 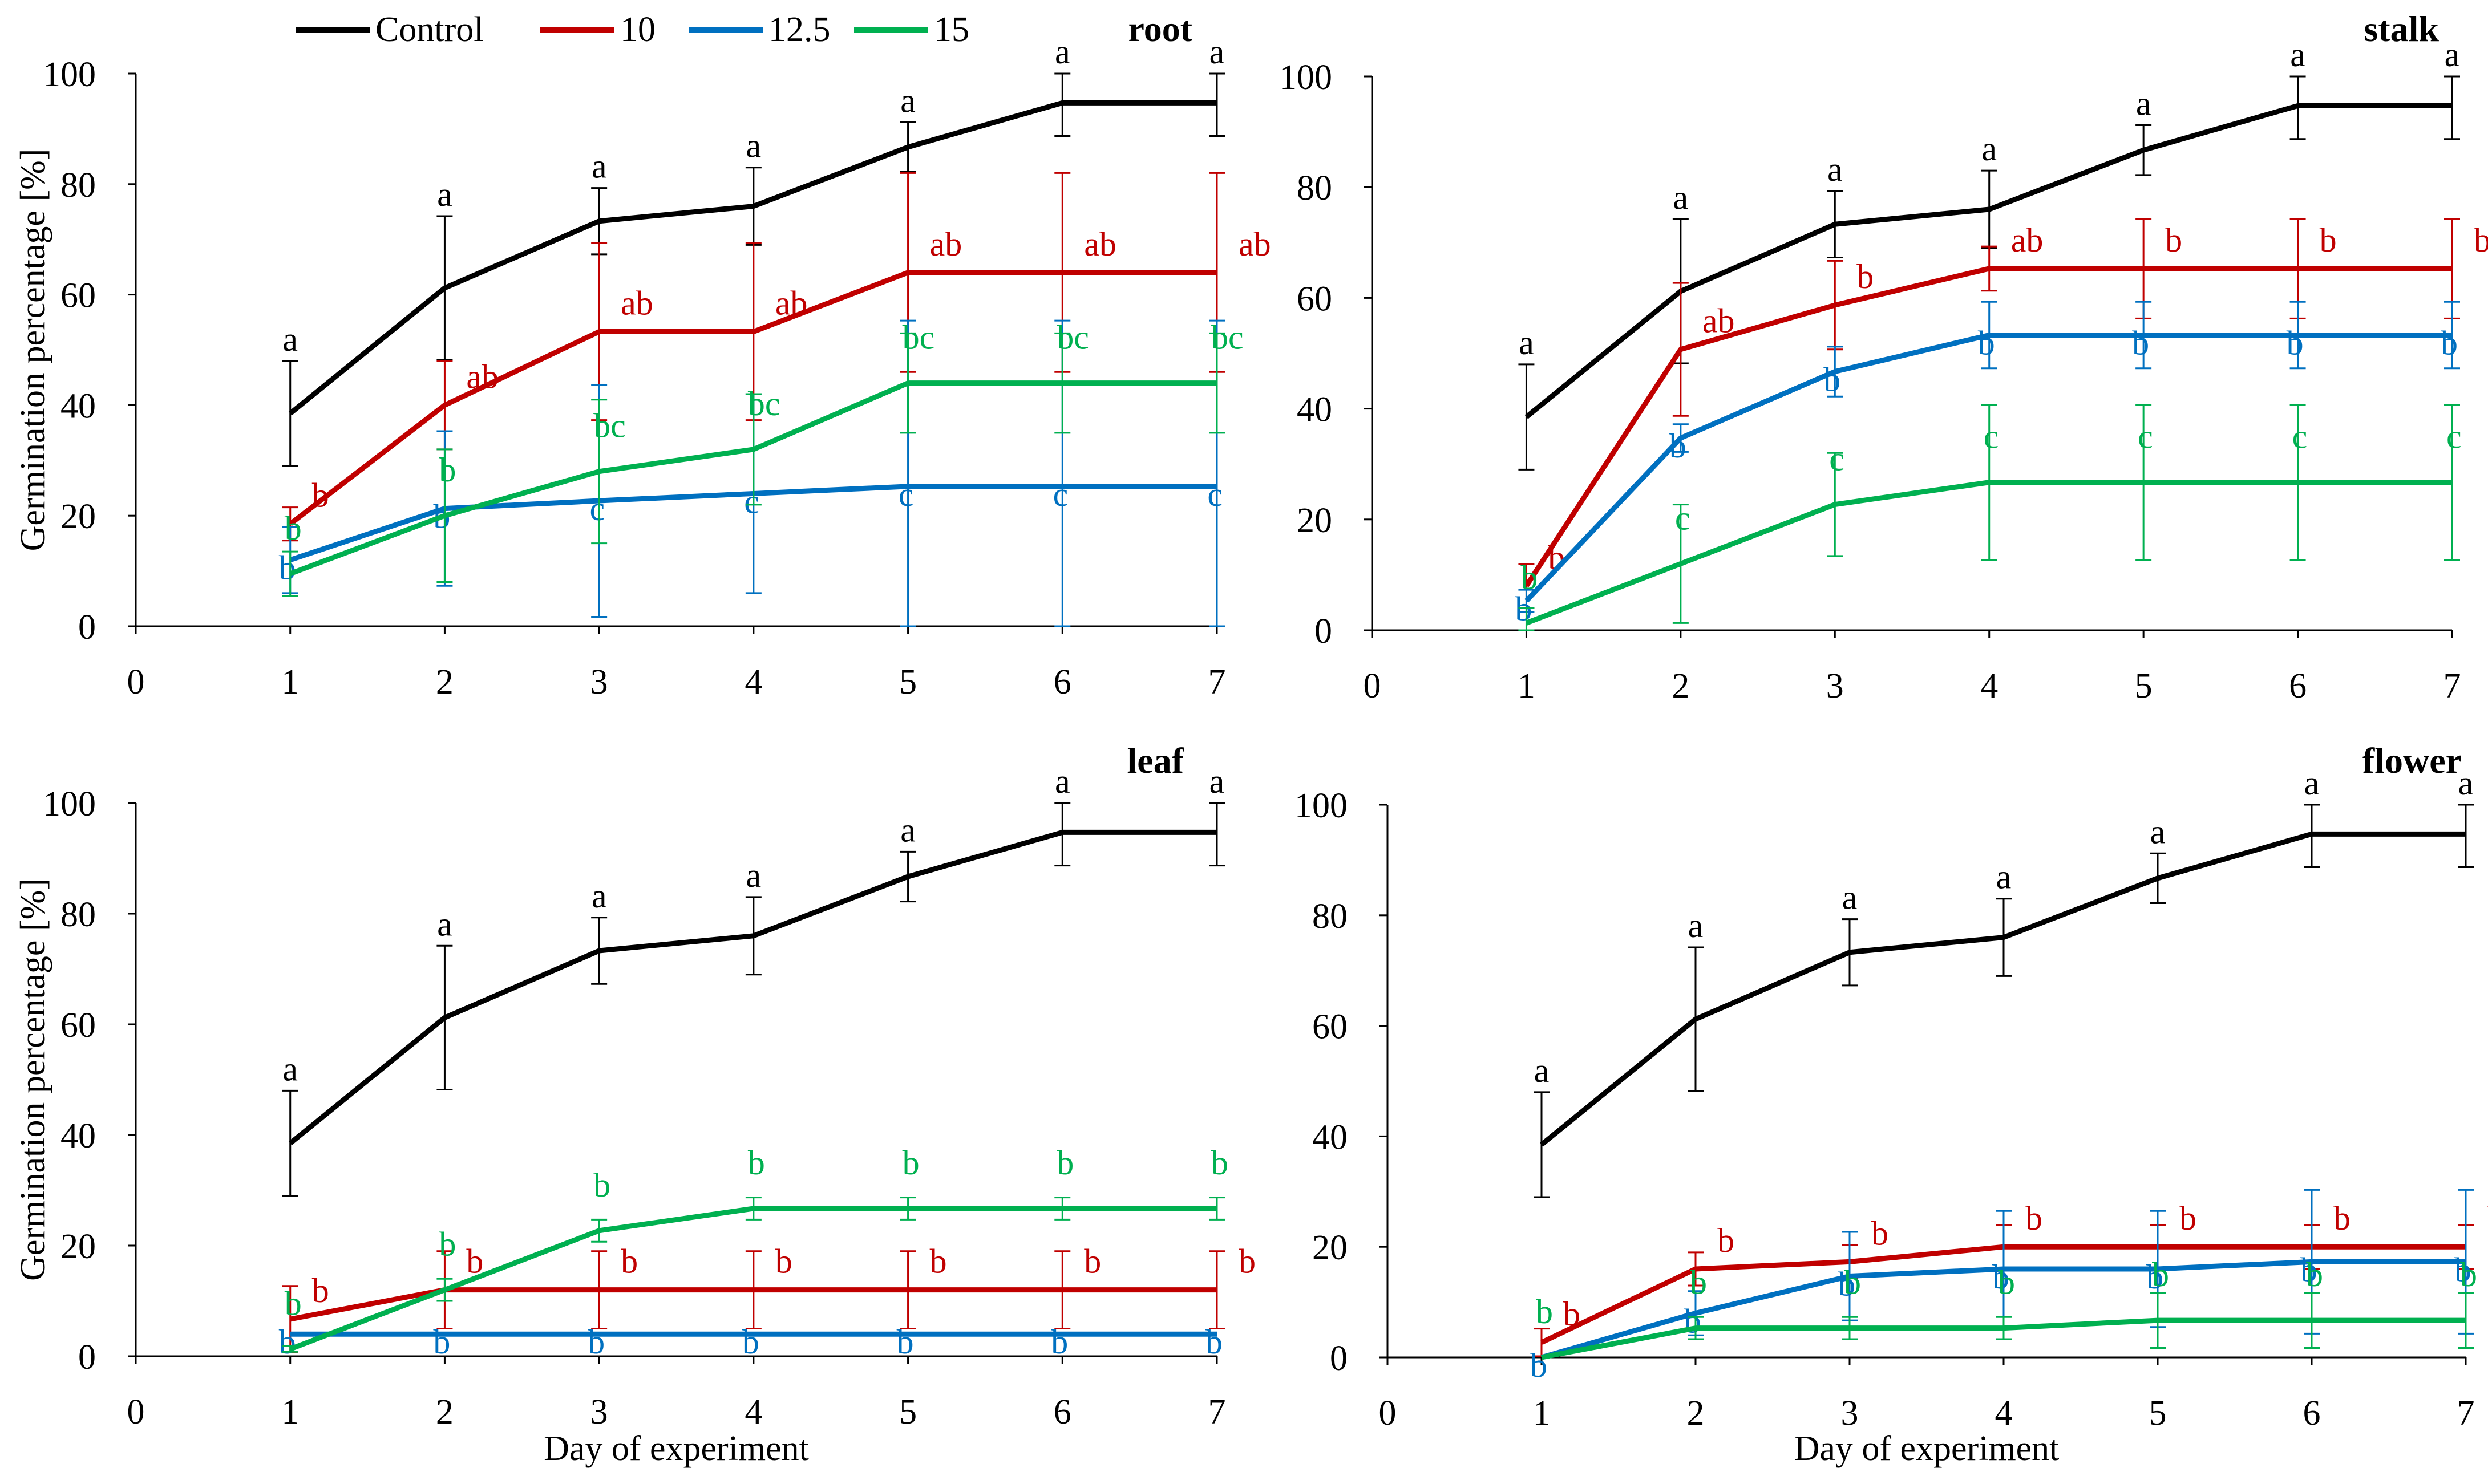 What do you see at coordinates (638, 29) in the screenshot?
I see `legend-label-1: 10` at bounding box center [638, 29].